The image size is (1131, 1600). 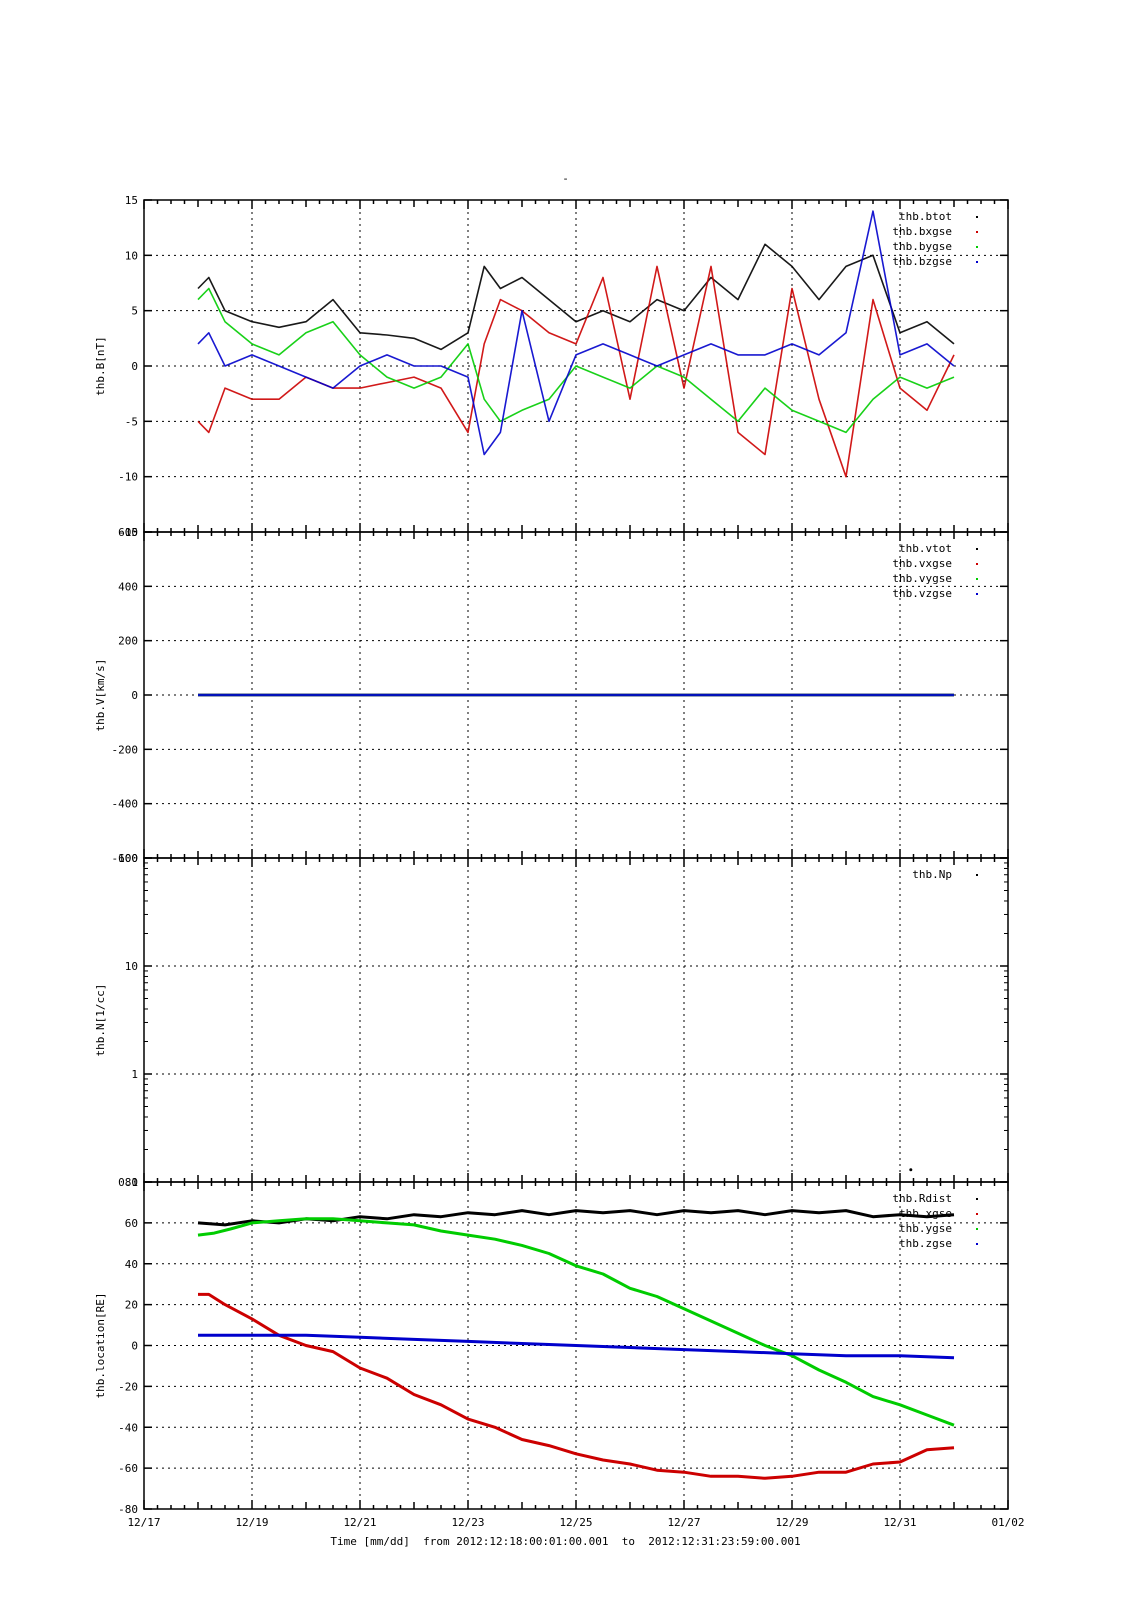 I want to click on legend-label: thb.btot, so click(x=925, y=216).